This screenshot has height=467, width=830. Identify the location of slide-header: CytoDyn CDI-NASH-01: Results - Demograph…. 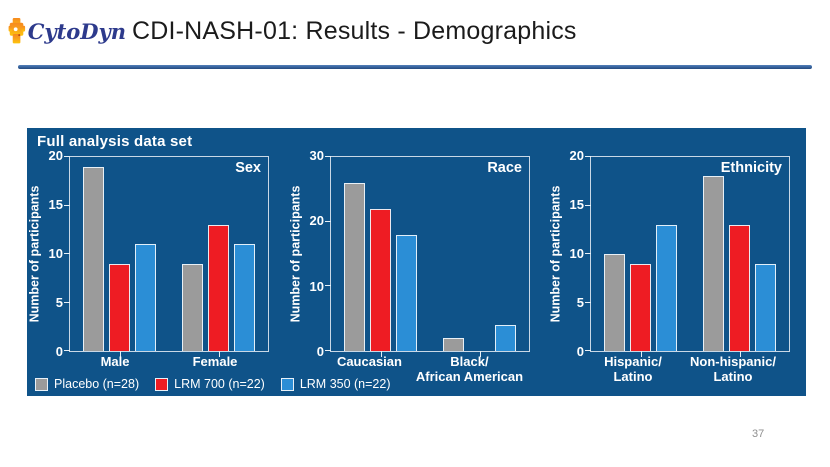
(292, 31).